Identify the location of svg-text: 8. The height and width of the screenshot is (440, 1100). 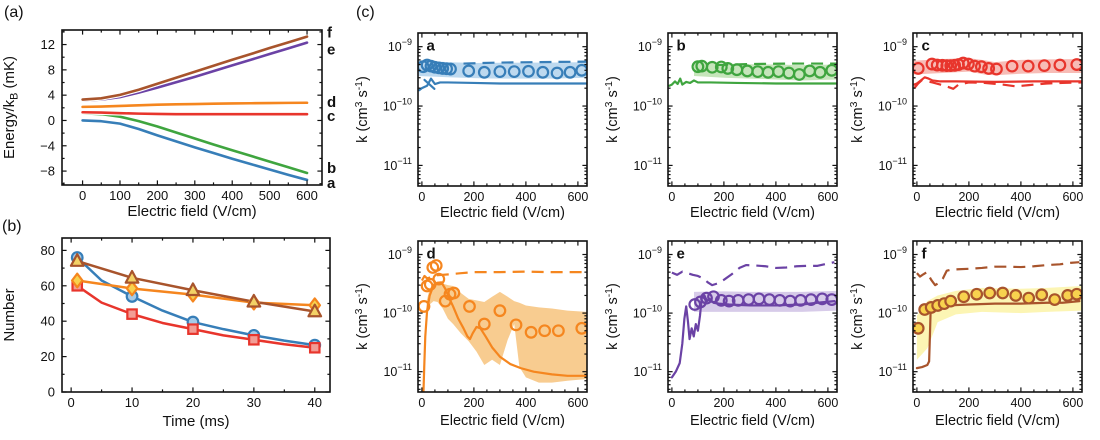
(51, 69).